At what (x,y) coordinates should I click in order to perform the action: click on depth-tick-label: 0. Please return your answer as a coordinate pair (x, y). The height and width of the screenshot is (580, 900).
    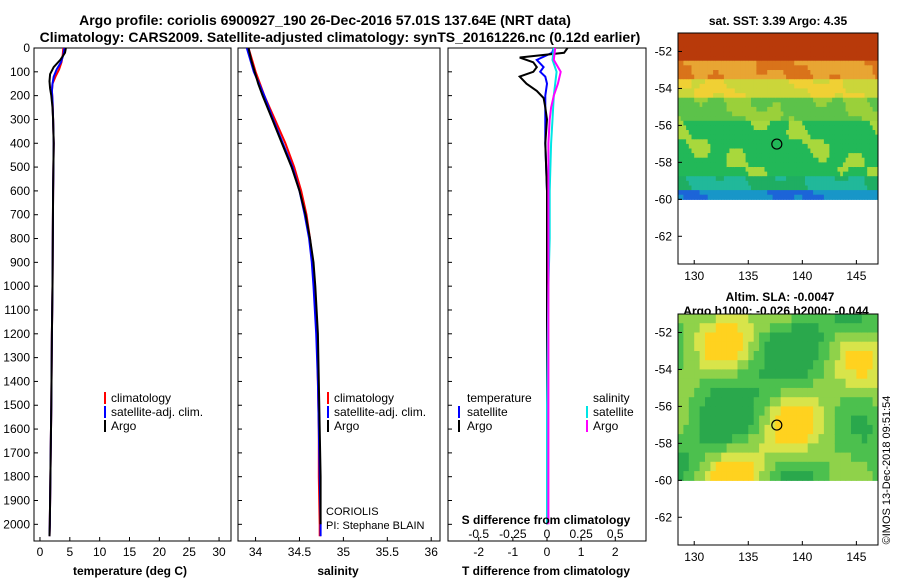
    Looking at the image, I should click on (26, 48).